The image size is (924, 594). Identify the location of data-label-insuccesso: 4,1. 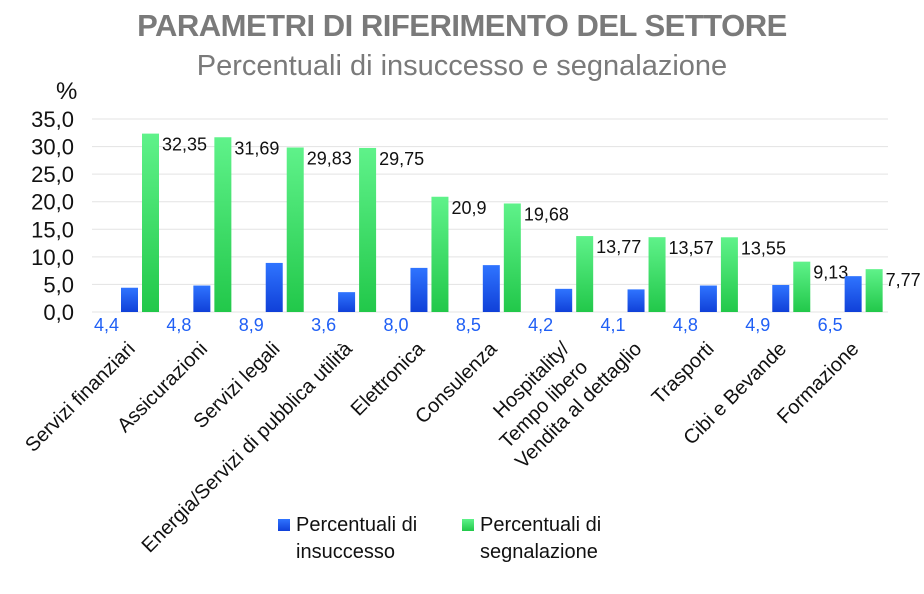
(613, 325).